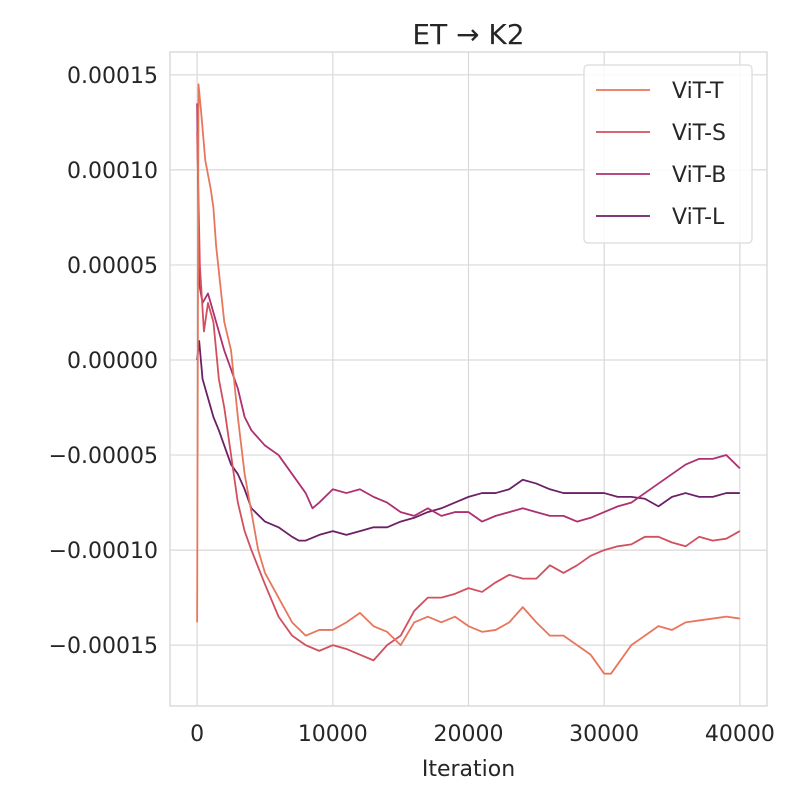 This screenshot has width=800, height=800. What do you see at coordinates (698, 217) in the screenshot?
I see `legend-label: ViT-L` at bounding box center [698, 217].